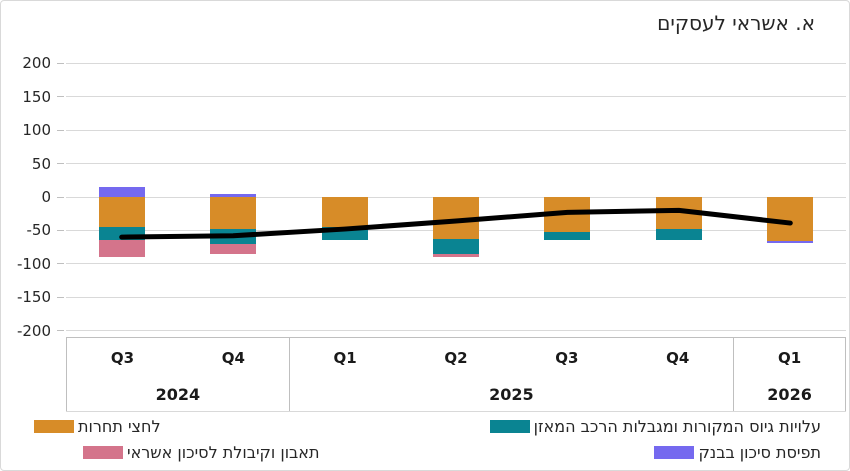 The height and width of the screenshot is (471, 850). I want to click on x-axis: Q3 Q4 2024 Q1 Q2 Q3 Q4 2025 Q1 2026, so click(456, 374).